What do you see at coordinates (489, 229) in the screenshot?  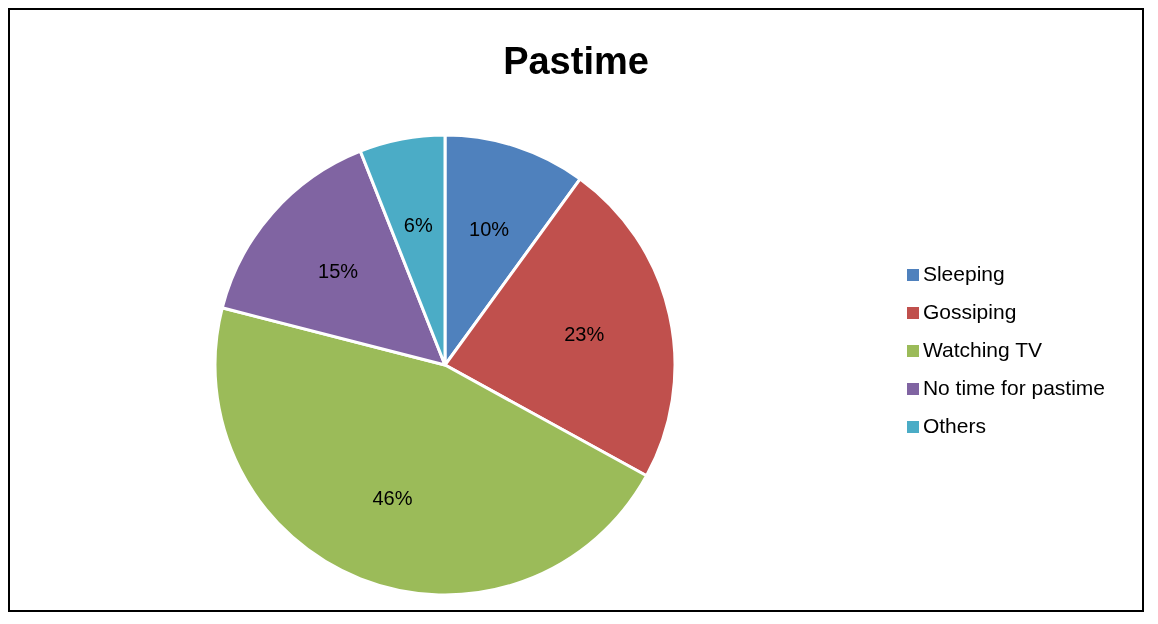 I see `data-label: 10%` at bounding box center [489, 229].